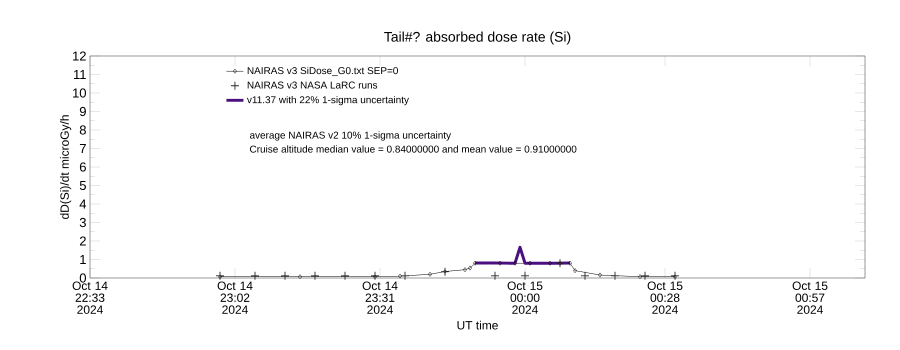  I want to click on x-tick-label: Oct 14 22:33 2024, so click(90, 298).